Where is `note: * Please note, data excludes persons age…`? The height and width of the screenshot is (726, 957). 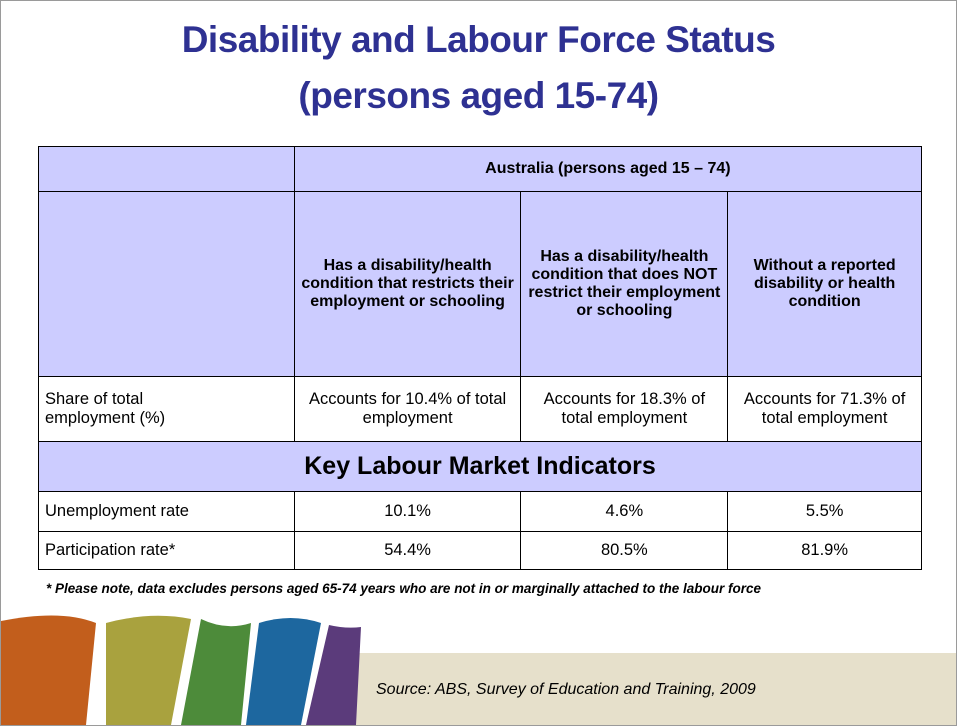
note: * Please note, data excludes persons age… is located at coordinates (403, 588).